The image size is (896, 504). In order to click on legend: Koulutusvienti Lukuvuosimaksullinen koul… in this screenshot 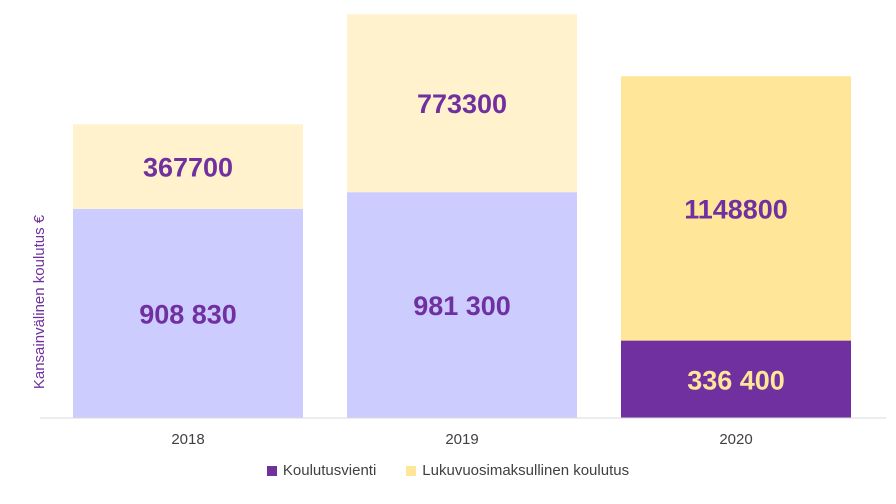, I will do `click(448, 470)`.